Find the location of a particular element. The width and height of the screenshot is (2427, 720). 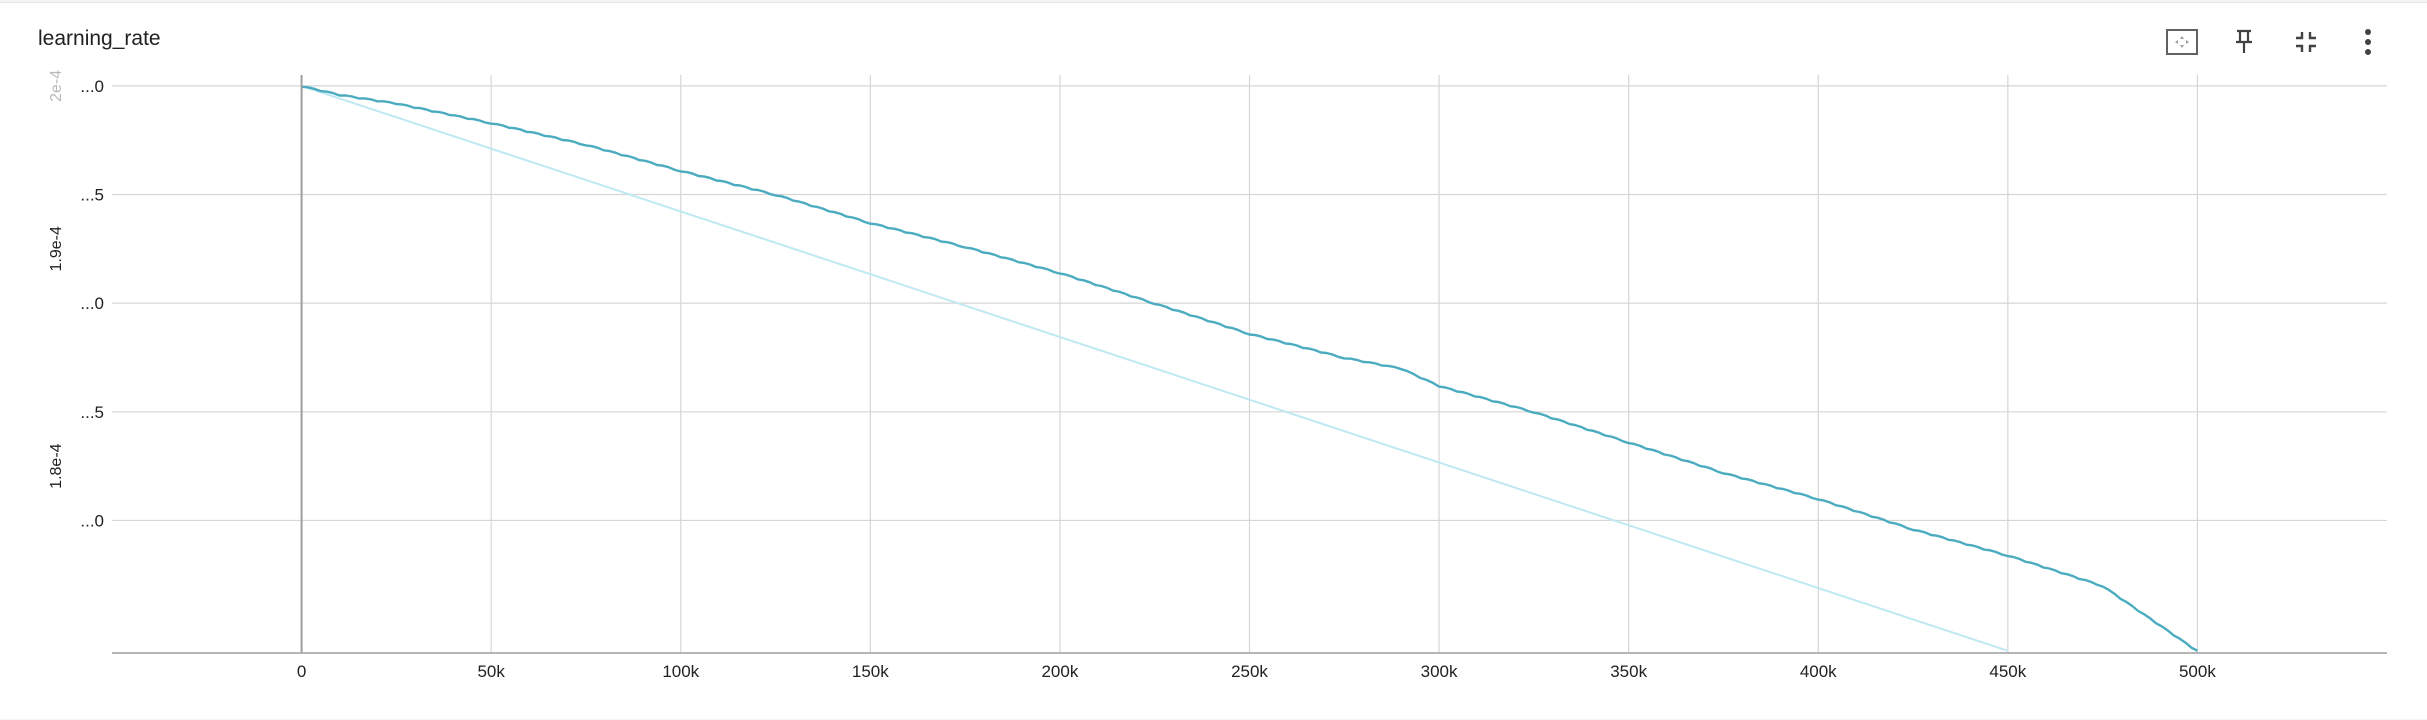

x-tick-label: 450k is located at coordinates (2007, 671).